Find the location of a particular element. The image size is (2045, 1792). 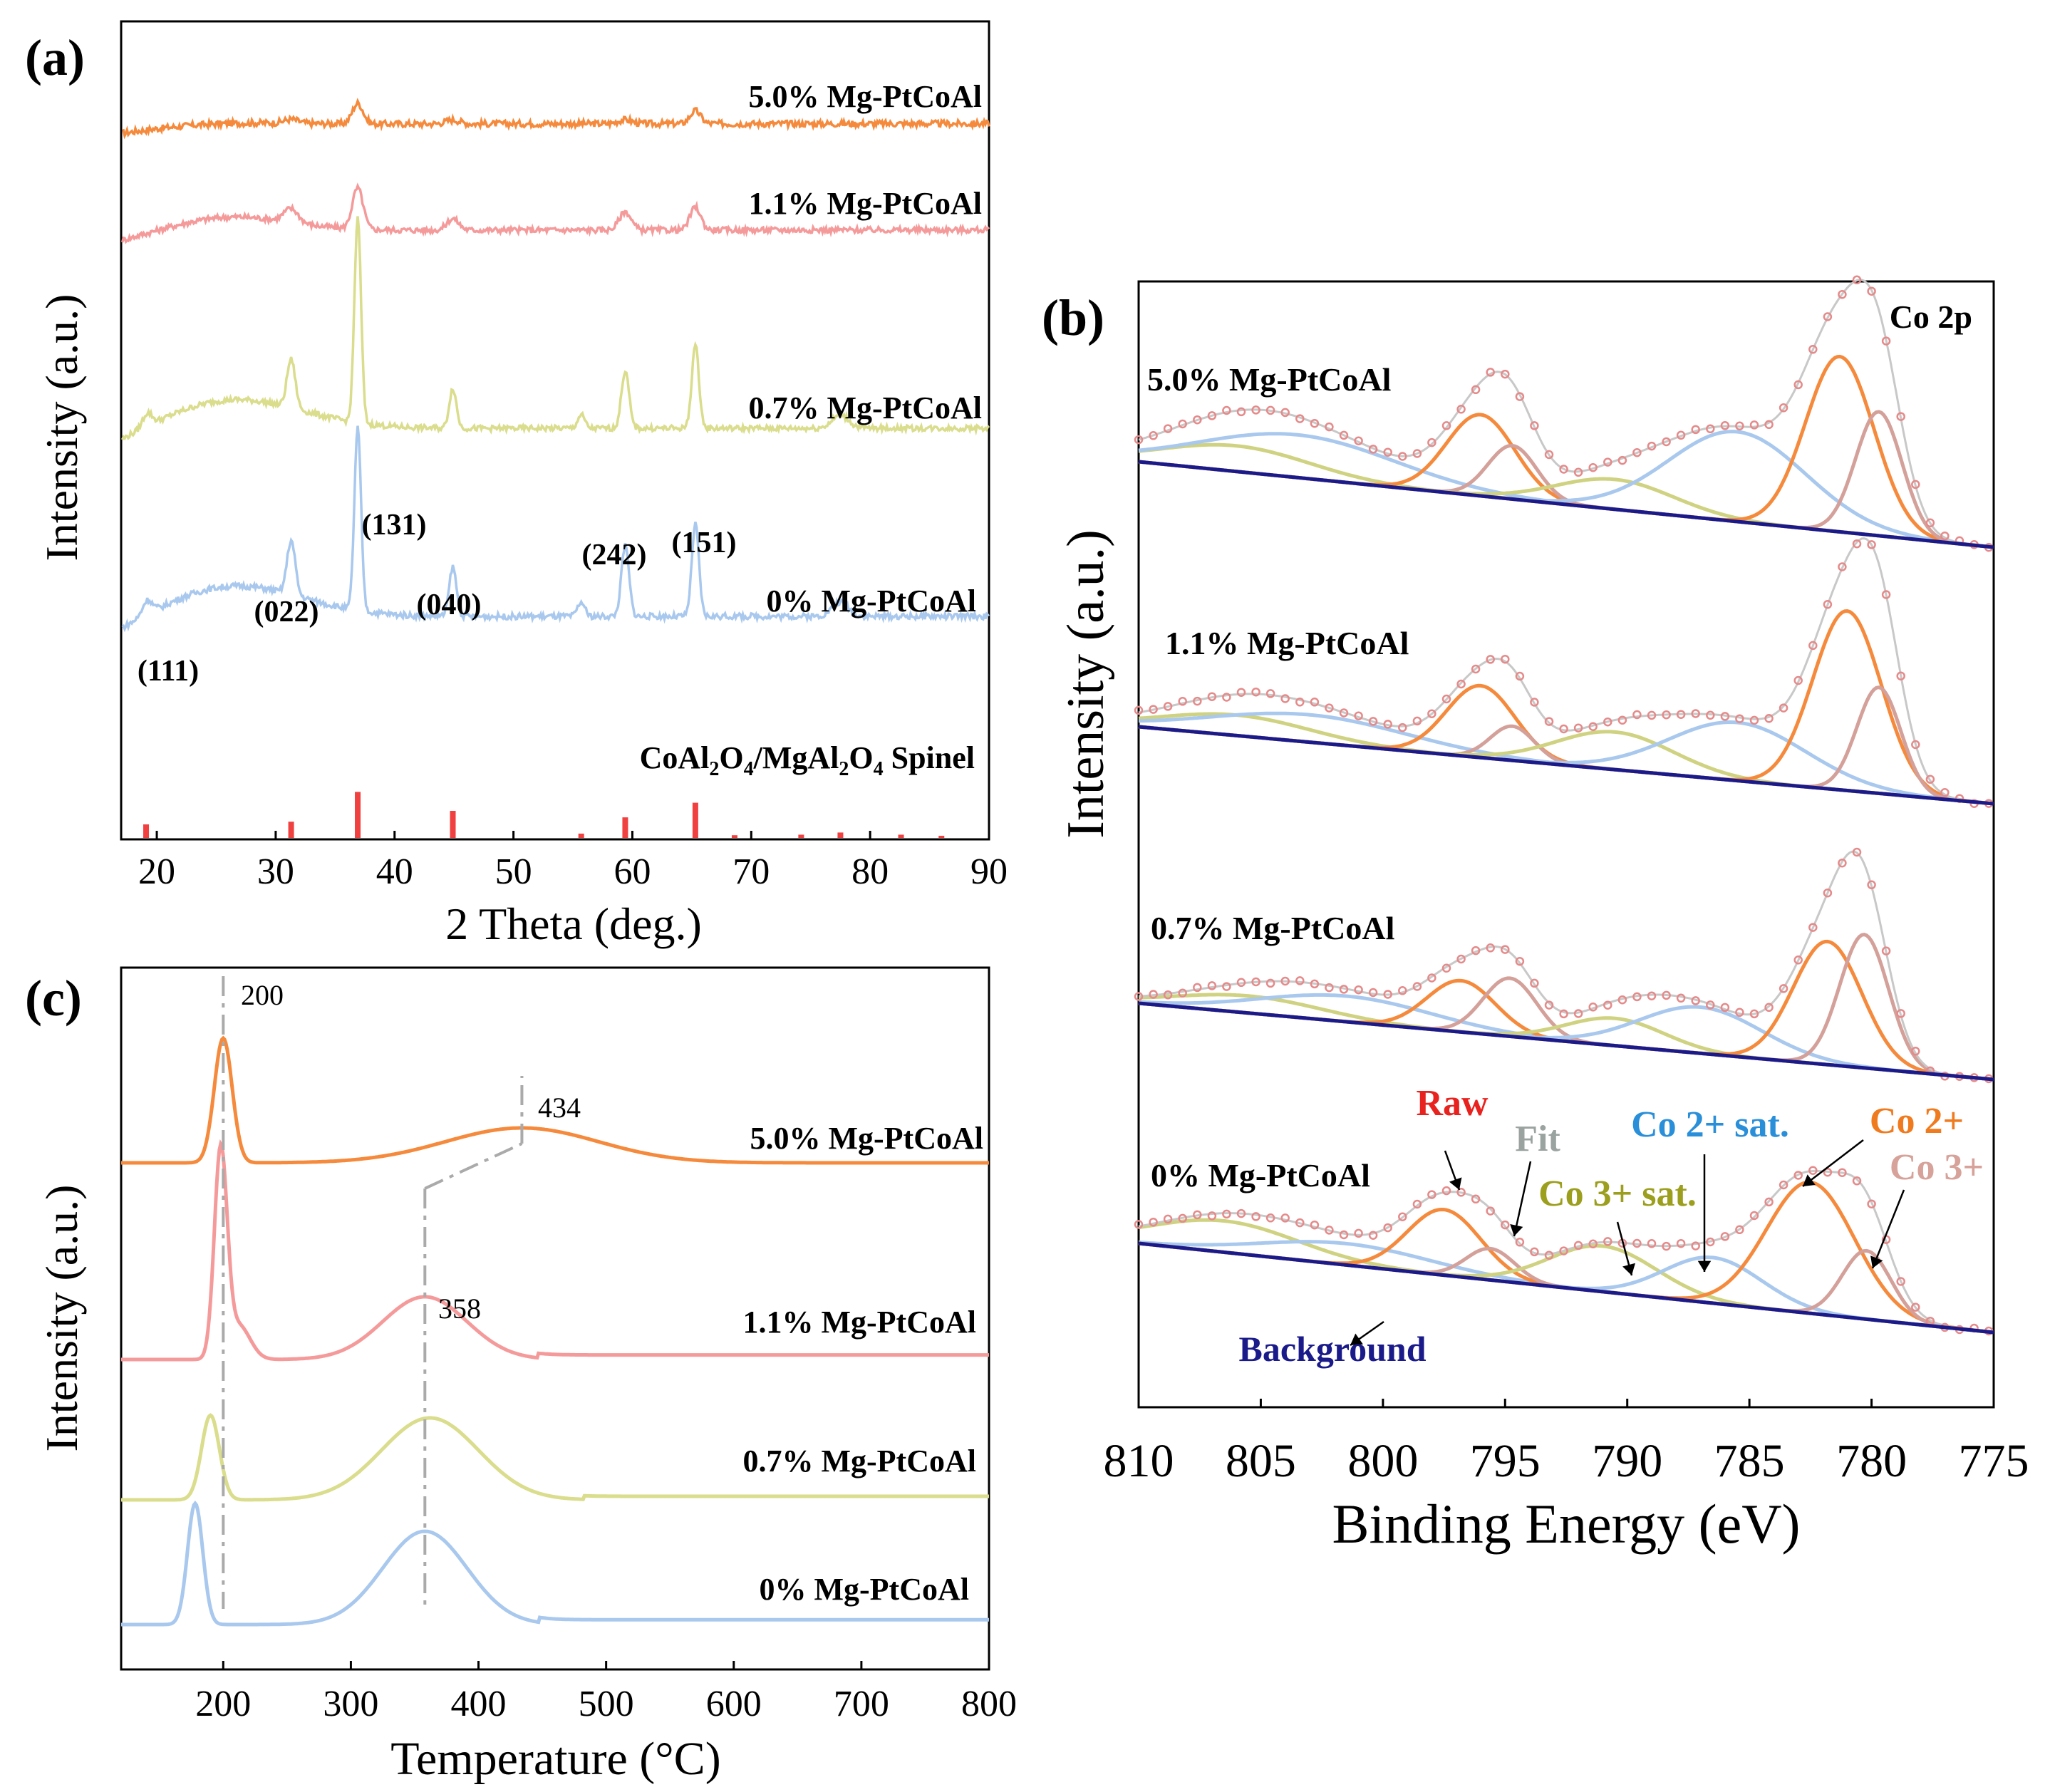

legend-co3-sat: Co 3+ sat. is located at coordinates (1617, 1194).